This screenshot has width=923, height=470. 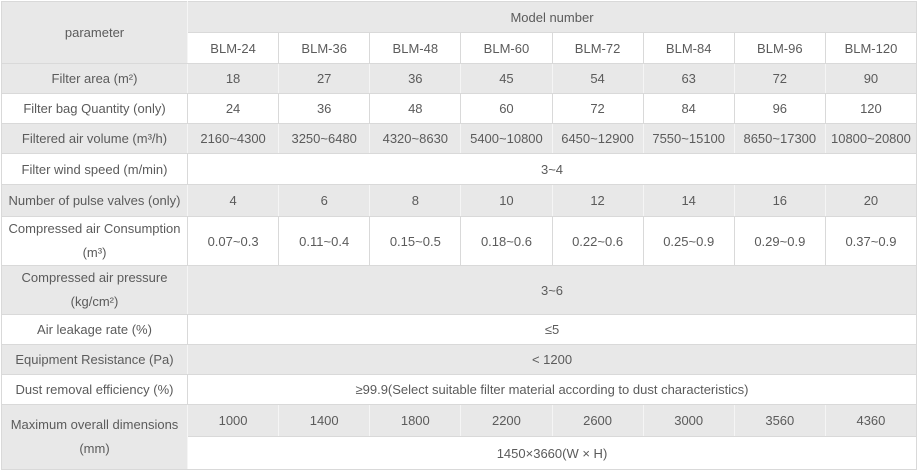 What do you see at coordinates (871, 78) in the screenshot?
I see `value-cell: 90` at bounding box center [871, 78].